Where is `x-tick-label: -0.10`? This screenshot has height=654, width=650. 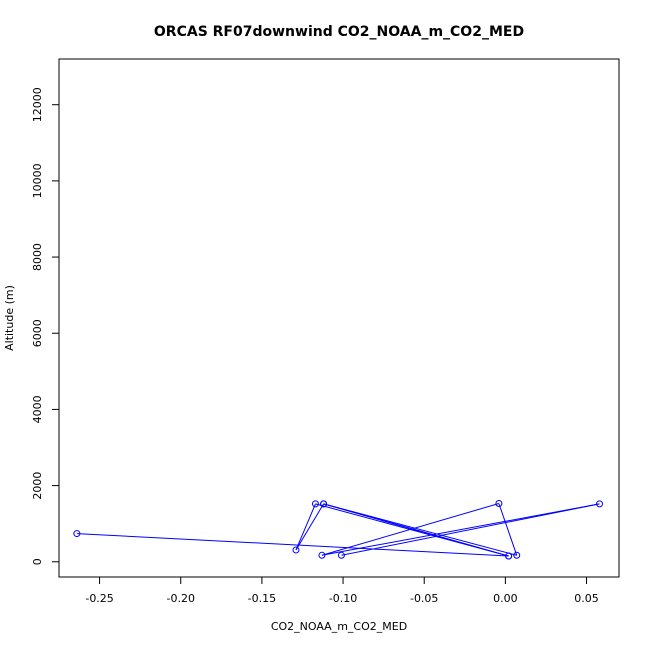
x-tick-label: -0.10 is located at coordinates (343, 598).